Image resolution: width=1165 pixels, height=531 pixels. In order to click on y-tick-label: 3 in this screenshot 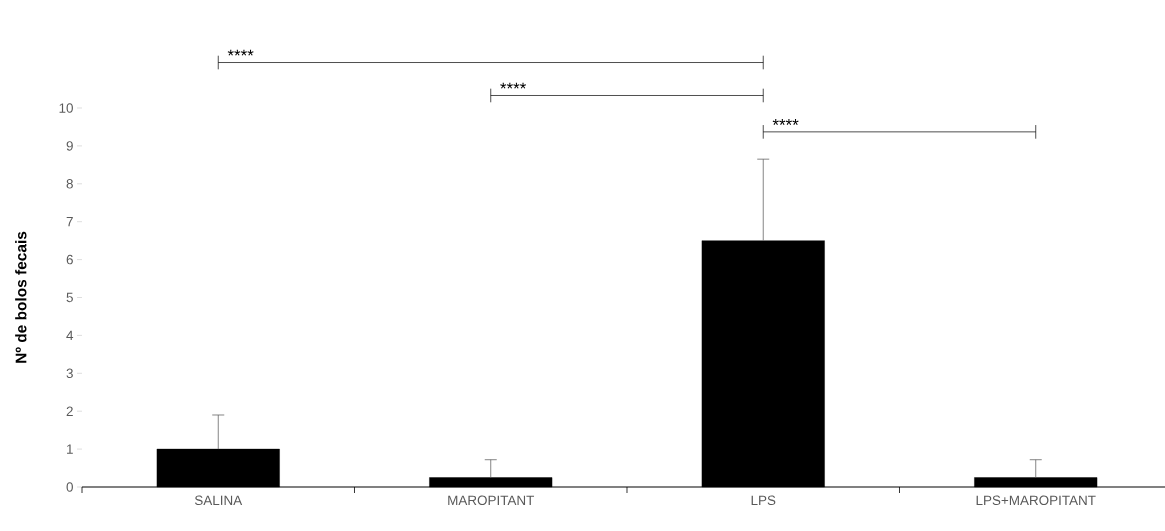, I will do `click(69, 373)`.